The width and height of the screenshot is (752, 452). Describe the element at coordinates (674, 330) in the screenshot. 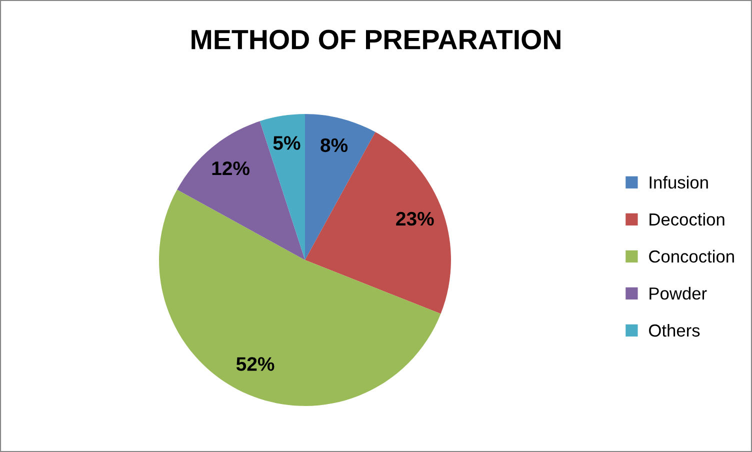

I see `legend-label: Others` at that location.